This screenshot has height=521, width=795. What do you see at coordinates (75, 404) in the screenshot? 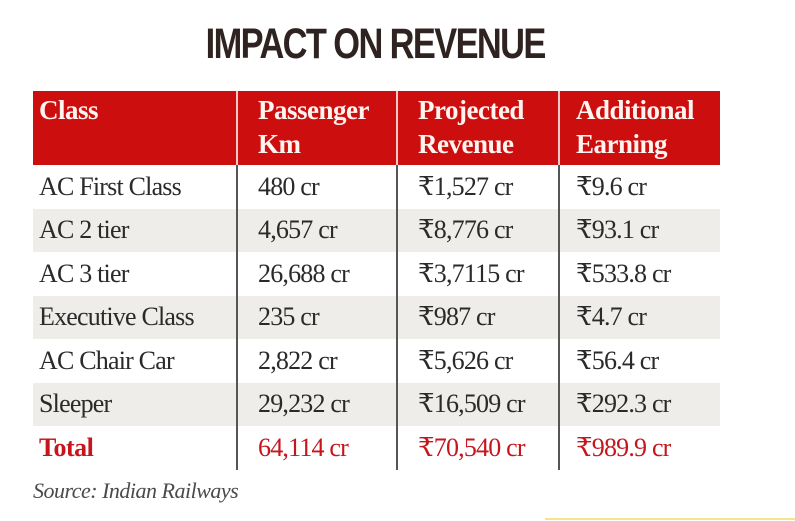
I see `cell-class: Sleeper` at bounding box center [75, 404].